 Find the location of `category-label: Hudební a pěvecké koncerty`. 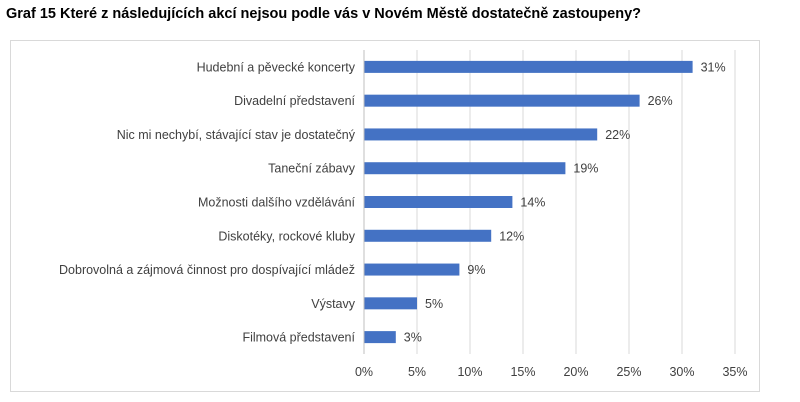

category-label: Hudební a pěvecké koncerty is located at coordinates (276, 67).